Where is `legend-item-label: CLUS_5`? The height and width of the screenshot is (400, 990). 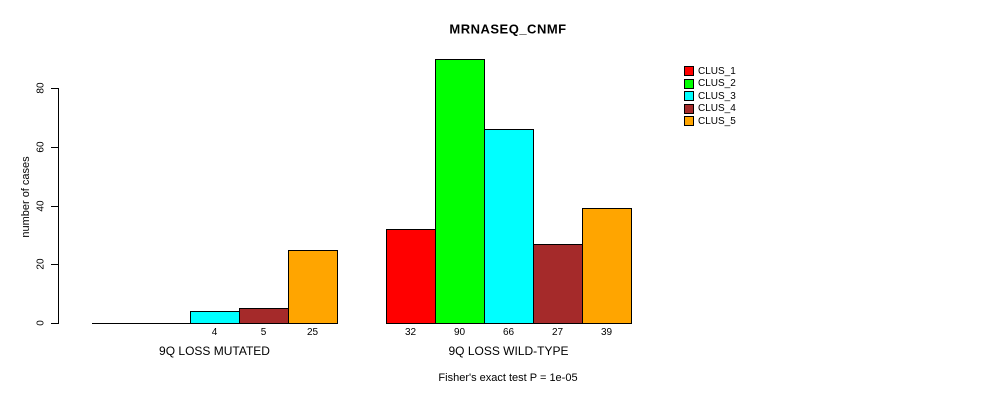 legend-item-label: CLUS_5 is located at coordinates (717, 121).